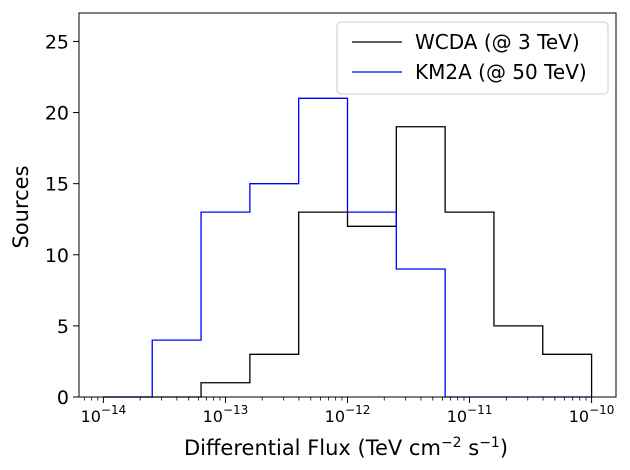 Image resolution: width=630 pixels, height=470 pixels. Describe the element at coordinates (592, 414) in the screenshot. I see `x-tick-label: 10−10` at that location.